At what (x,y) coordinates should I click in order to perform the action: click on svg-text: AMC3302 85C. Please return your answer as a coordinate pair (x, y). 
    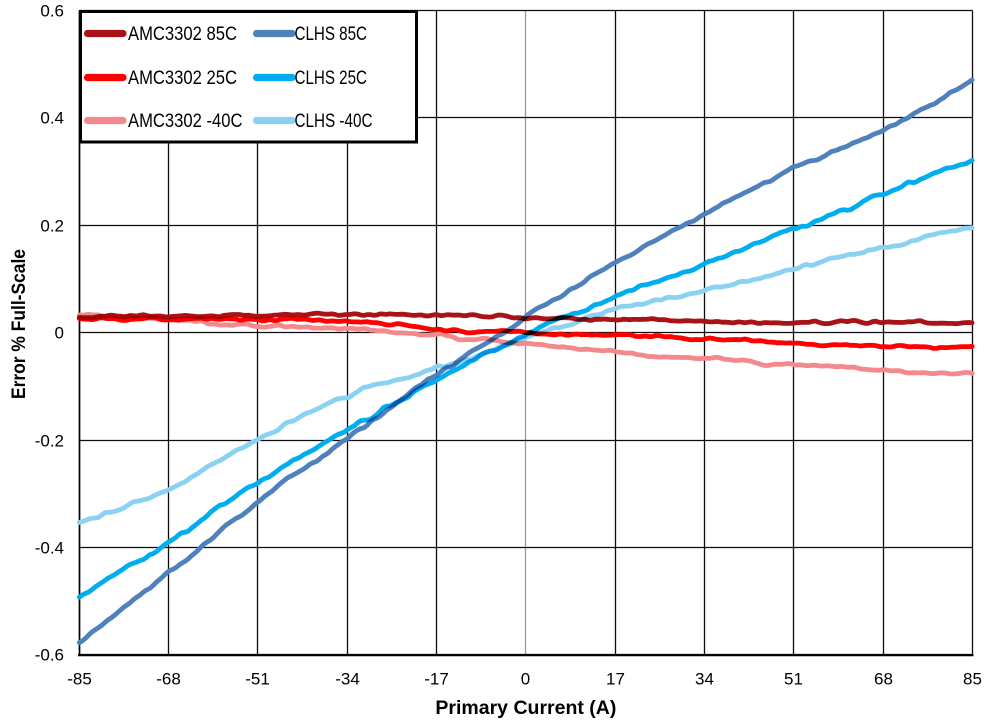
    Looking at the image, I should click on (182, 34).